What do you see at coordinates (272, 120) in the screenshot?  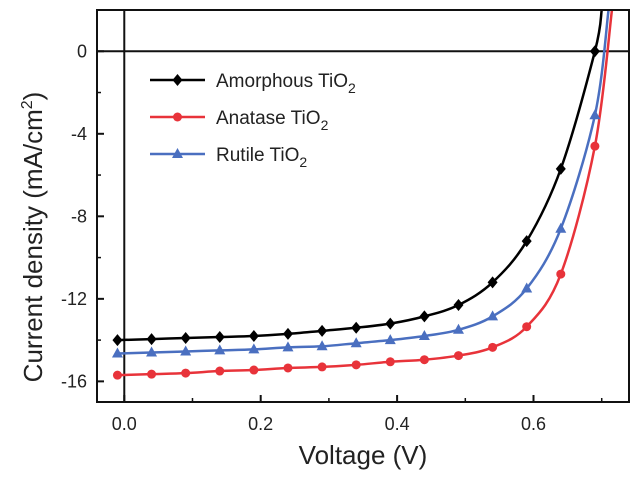 I see `legend-label: Anatase TiO2` at bounding box center [272, 120].